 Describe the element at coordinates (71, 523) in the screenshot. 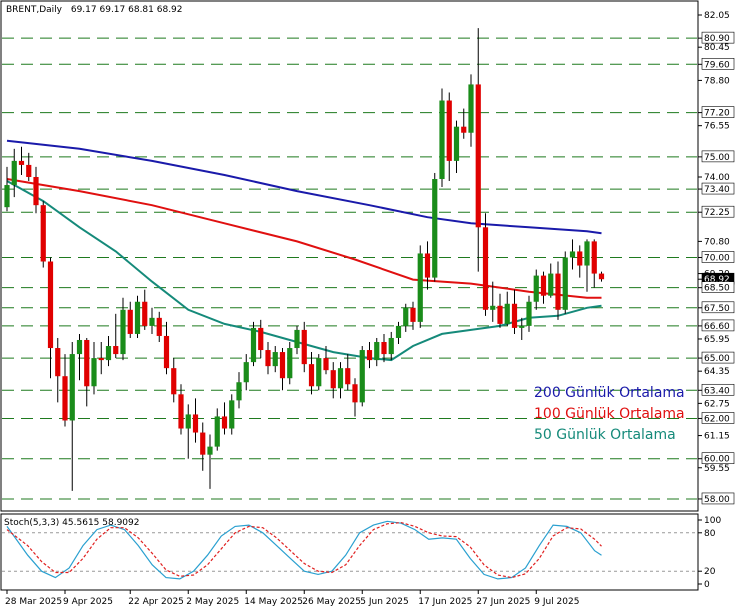

I see `stoch-label: Stoch(5,3,3) 45.5615 58.9092` at that location.